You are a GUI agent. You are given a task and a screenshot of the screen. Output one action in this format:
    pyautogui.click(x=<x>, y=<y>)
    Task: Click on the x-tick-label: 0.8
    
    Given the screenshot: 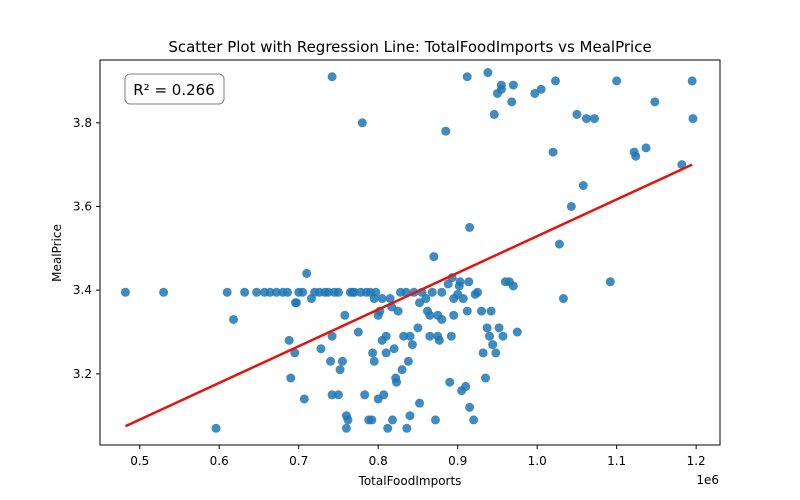 What is the action you would take?
    pyautogui.click(x=378, y=461)
    